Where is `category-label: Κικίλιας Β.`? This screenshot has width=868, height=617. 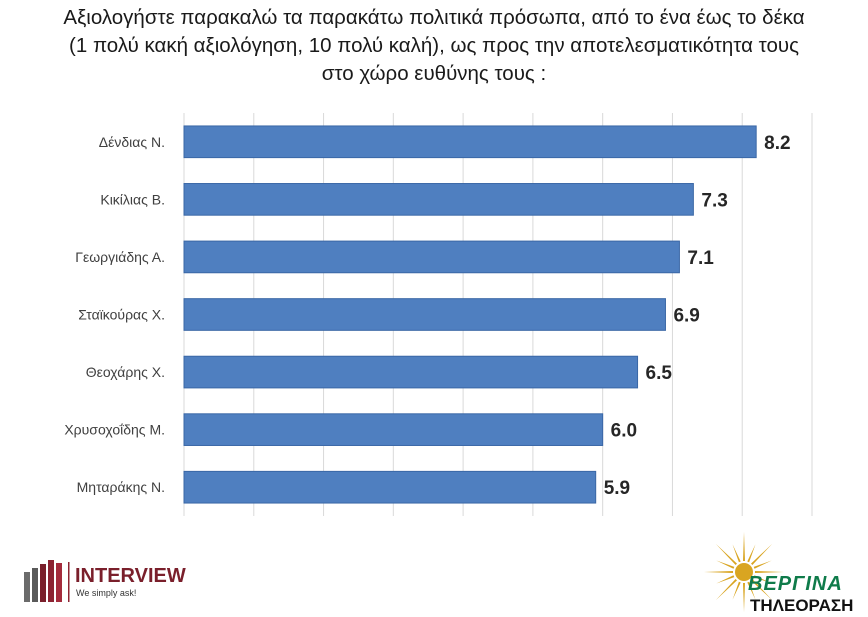
category-label: Κικίλιας Β. is located at coordinates (132, 199).